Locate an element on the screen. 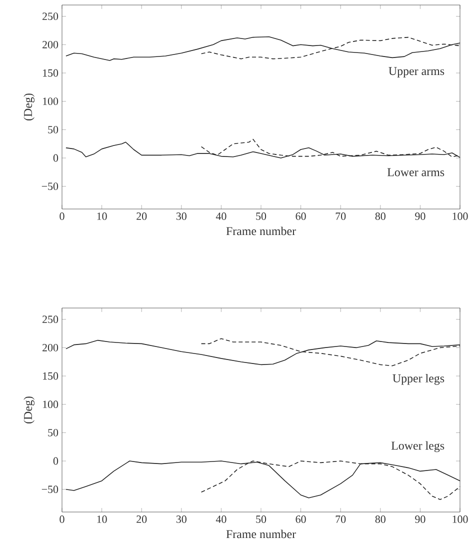  annotation: Upper arms is located at coordinates (416, 72).